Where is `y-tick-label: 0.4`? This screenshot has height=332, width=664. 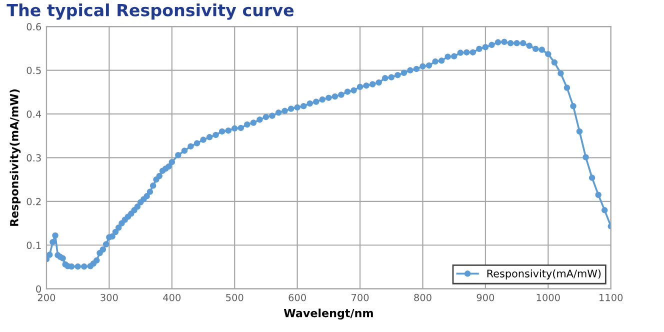
y-tick-label: 0.4 is located at coordinates (34, 114).